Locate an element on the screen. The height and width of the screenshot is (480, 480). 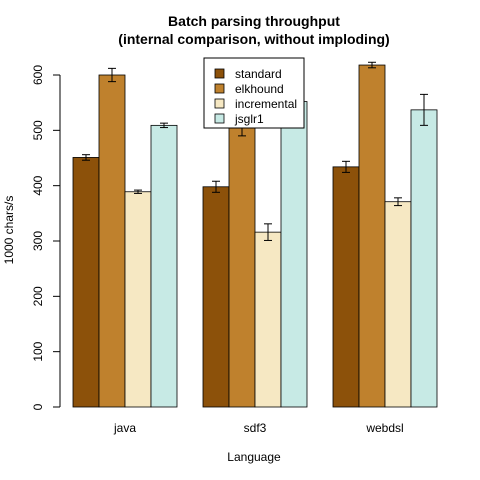
legend-label-incremental: incremental is located at coordinates (266, 104).